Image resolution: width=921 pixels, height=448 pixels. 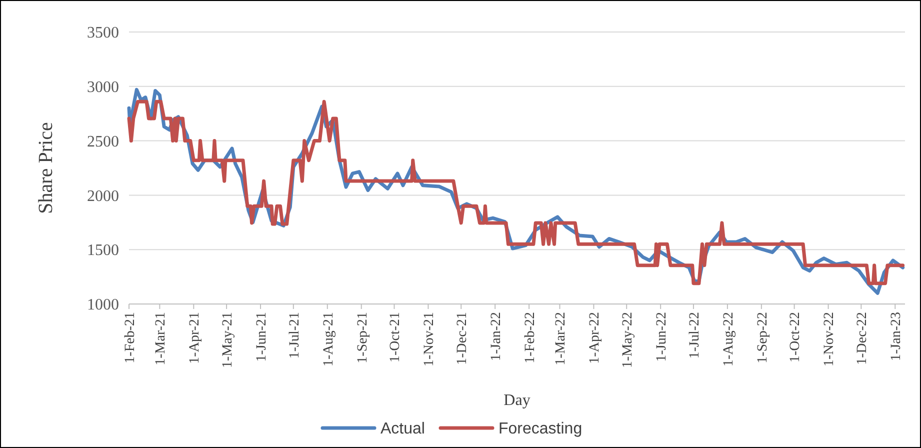 What do you see at coordinates (195, 338) in the screenshot?
I see `x-tick-label: 1-Apr-21` at bounding box center [195, 338].